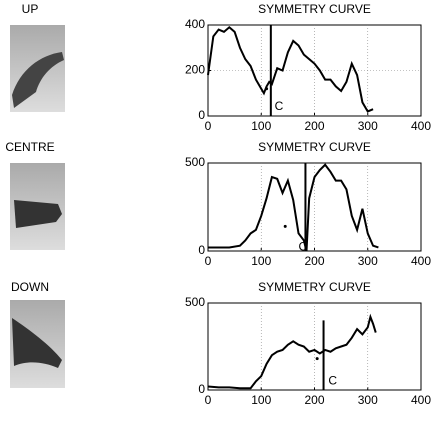 Image resolution: width=433 pixels, height=426 pixels. I want to click on panel-label: DOWN, so click(30, 287).